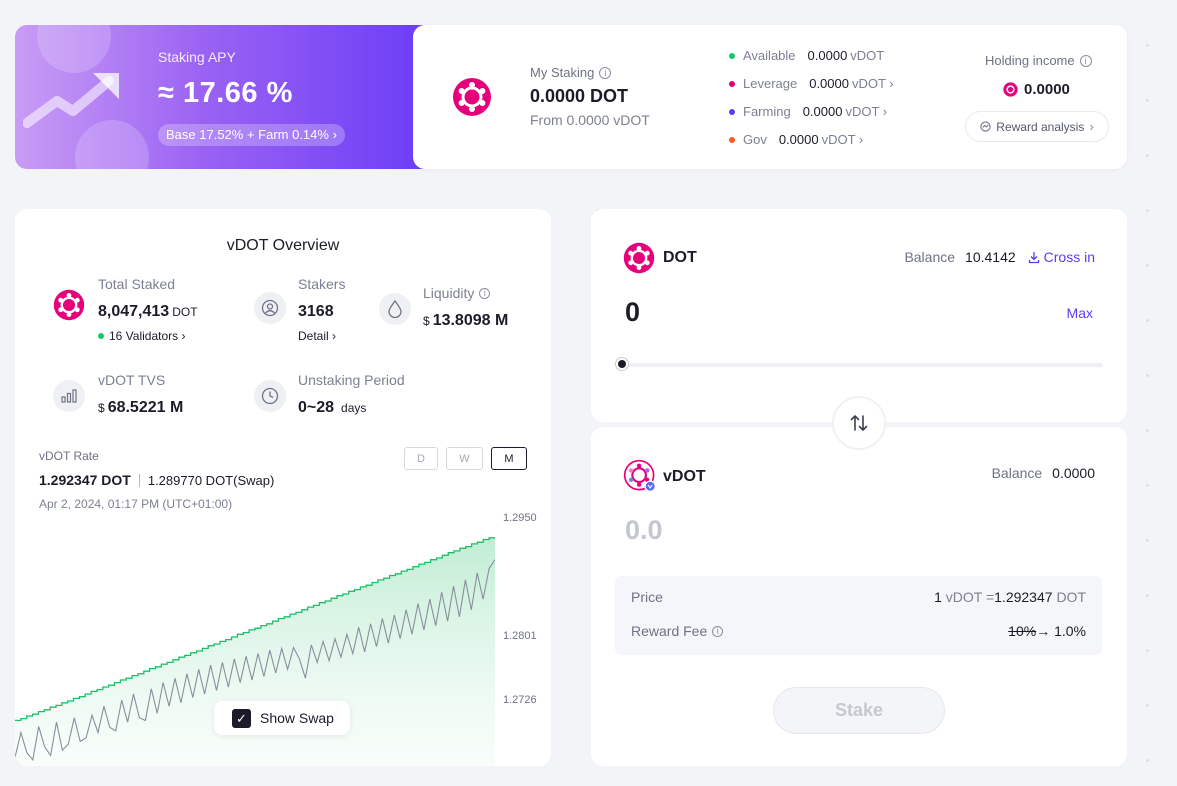 The height and width of the screenshot is (786, 1177). Describe the element at coordinates (141, 336) in the screenshot. I see `validators-link: 16 Validators ›` at that location.